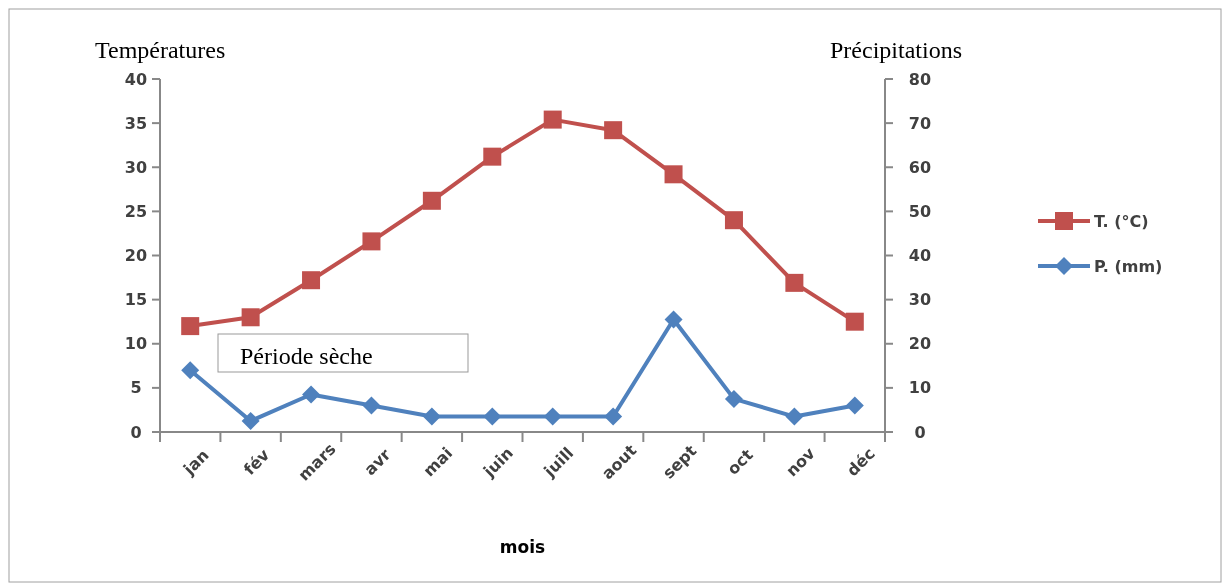 The width and height of the screenshot is (1222, 583). I want to click on x-tick-label: fév, so click(256, 461).